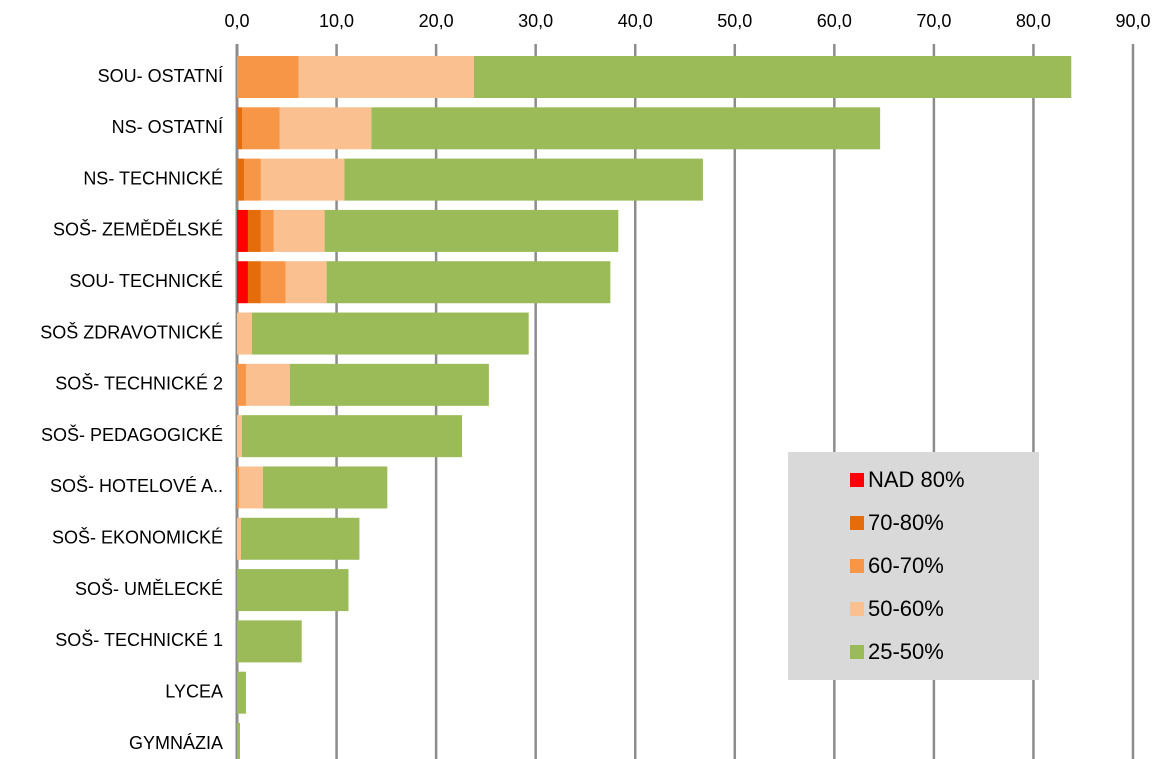 This screenshot has width=1159, height=759. I want to click on x-tick-label: 20,0, so click(436, 21).